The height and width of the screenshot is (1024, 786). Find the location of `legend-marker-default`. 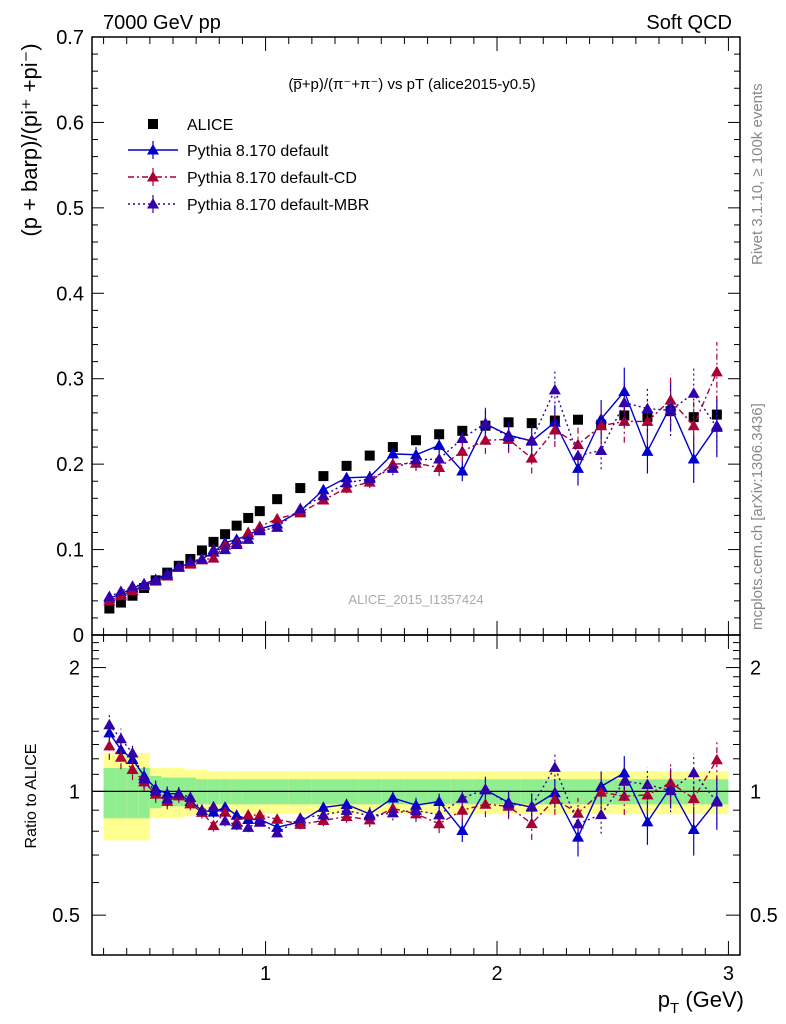

legend-marker-default is located at coordinates (153, 149).